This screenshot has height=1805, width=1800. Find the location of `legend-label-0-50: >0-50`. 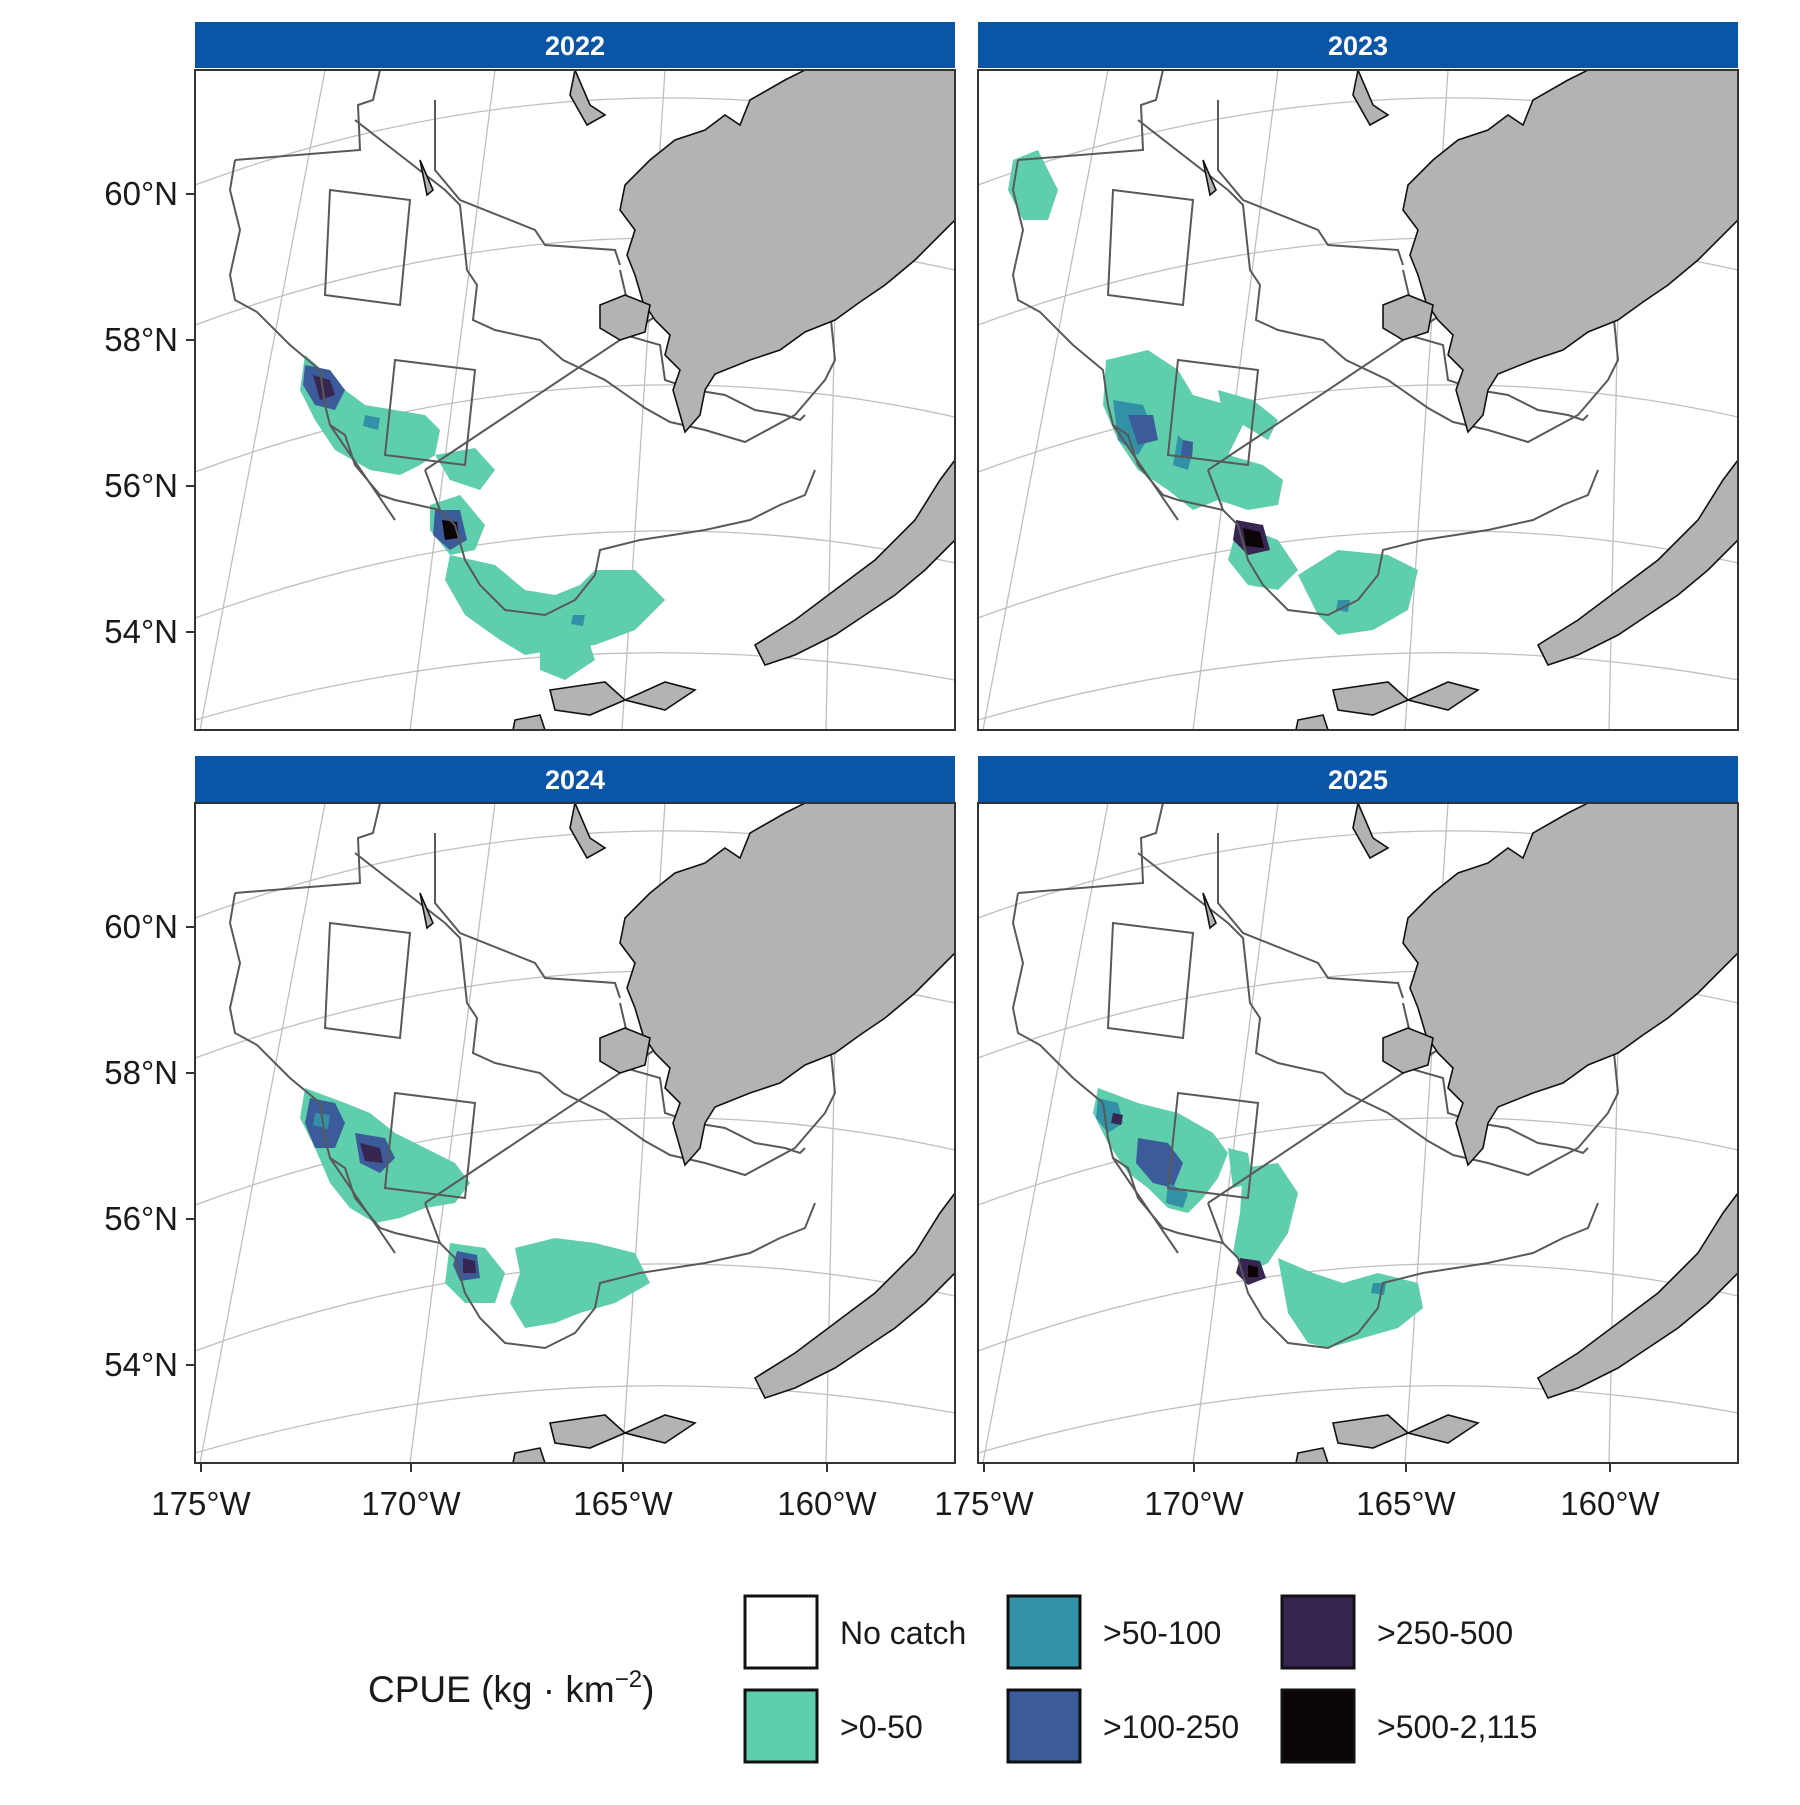

legend-label-0-50: >0-50 is located at coordinates (881, 1727).